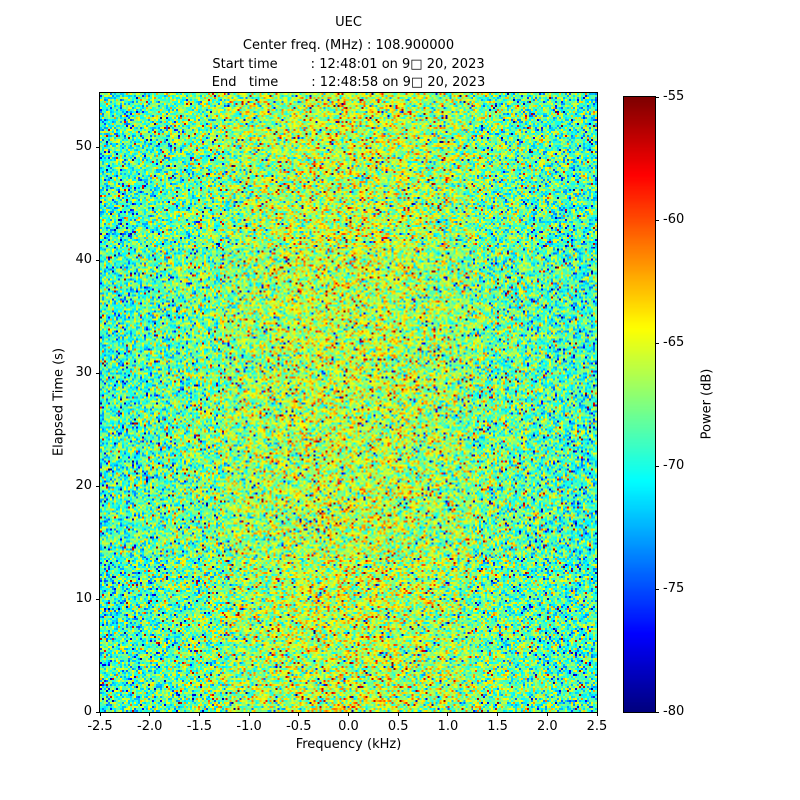  What do you see at coordinates (348, 22) in the screenshot?
I see `chart-title: UEC` at bounding box center [348, 22].